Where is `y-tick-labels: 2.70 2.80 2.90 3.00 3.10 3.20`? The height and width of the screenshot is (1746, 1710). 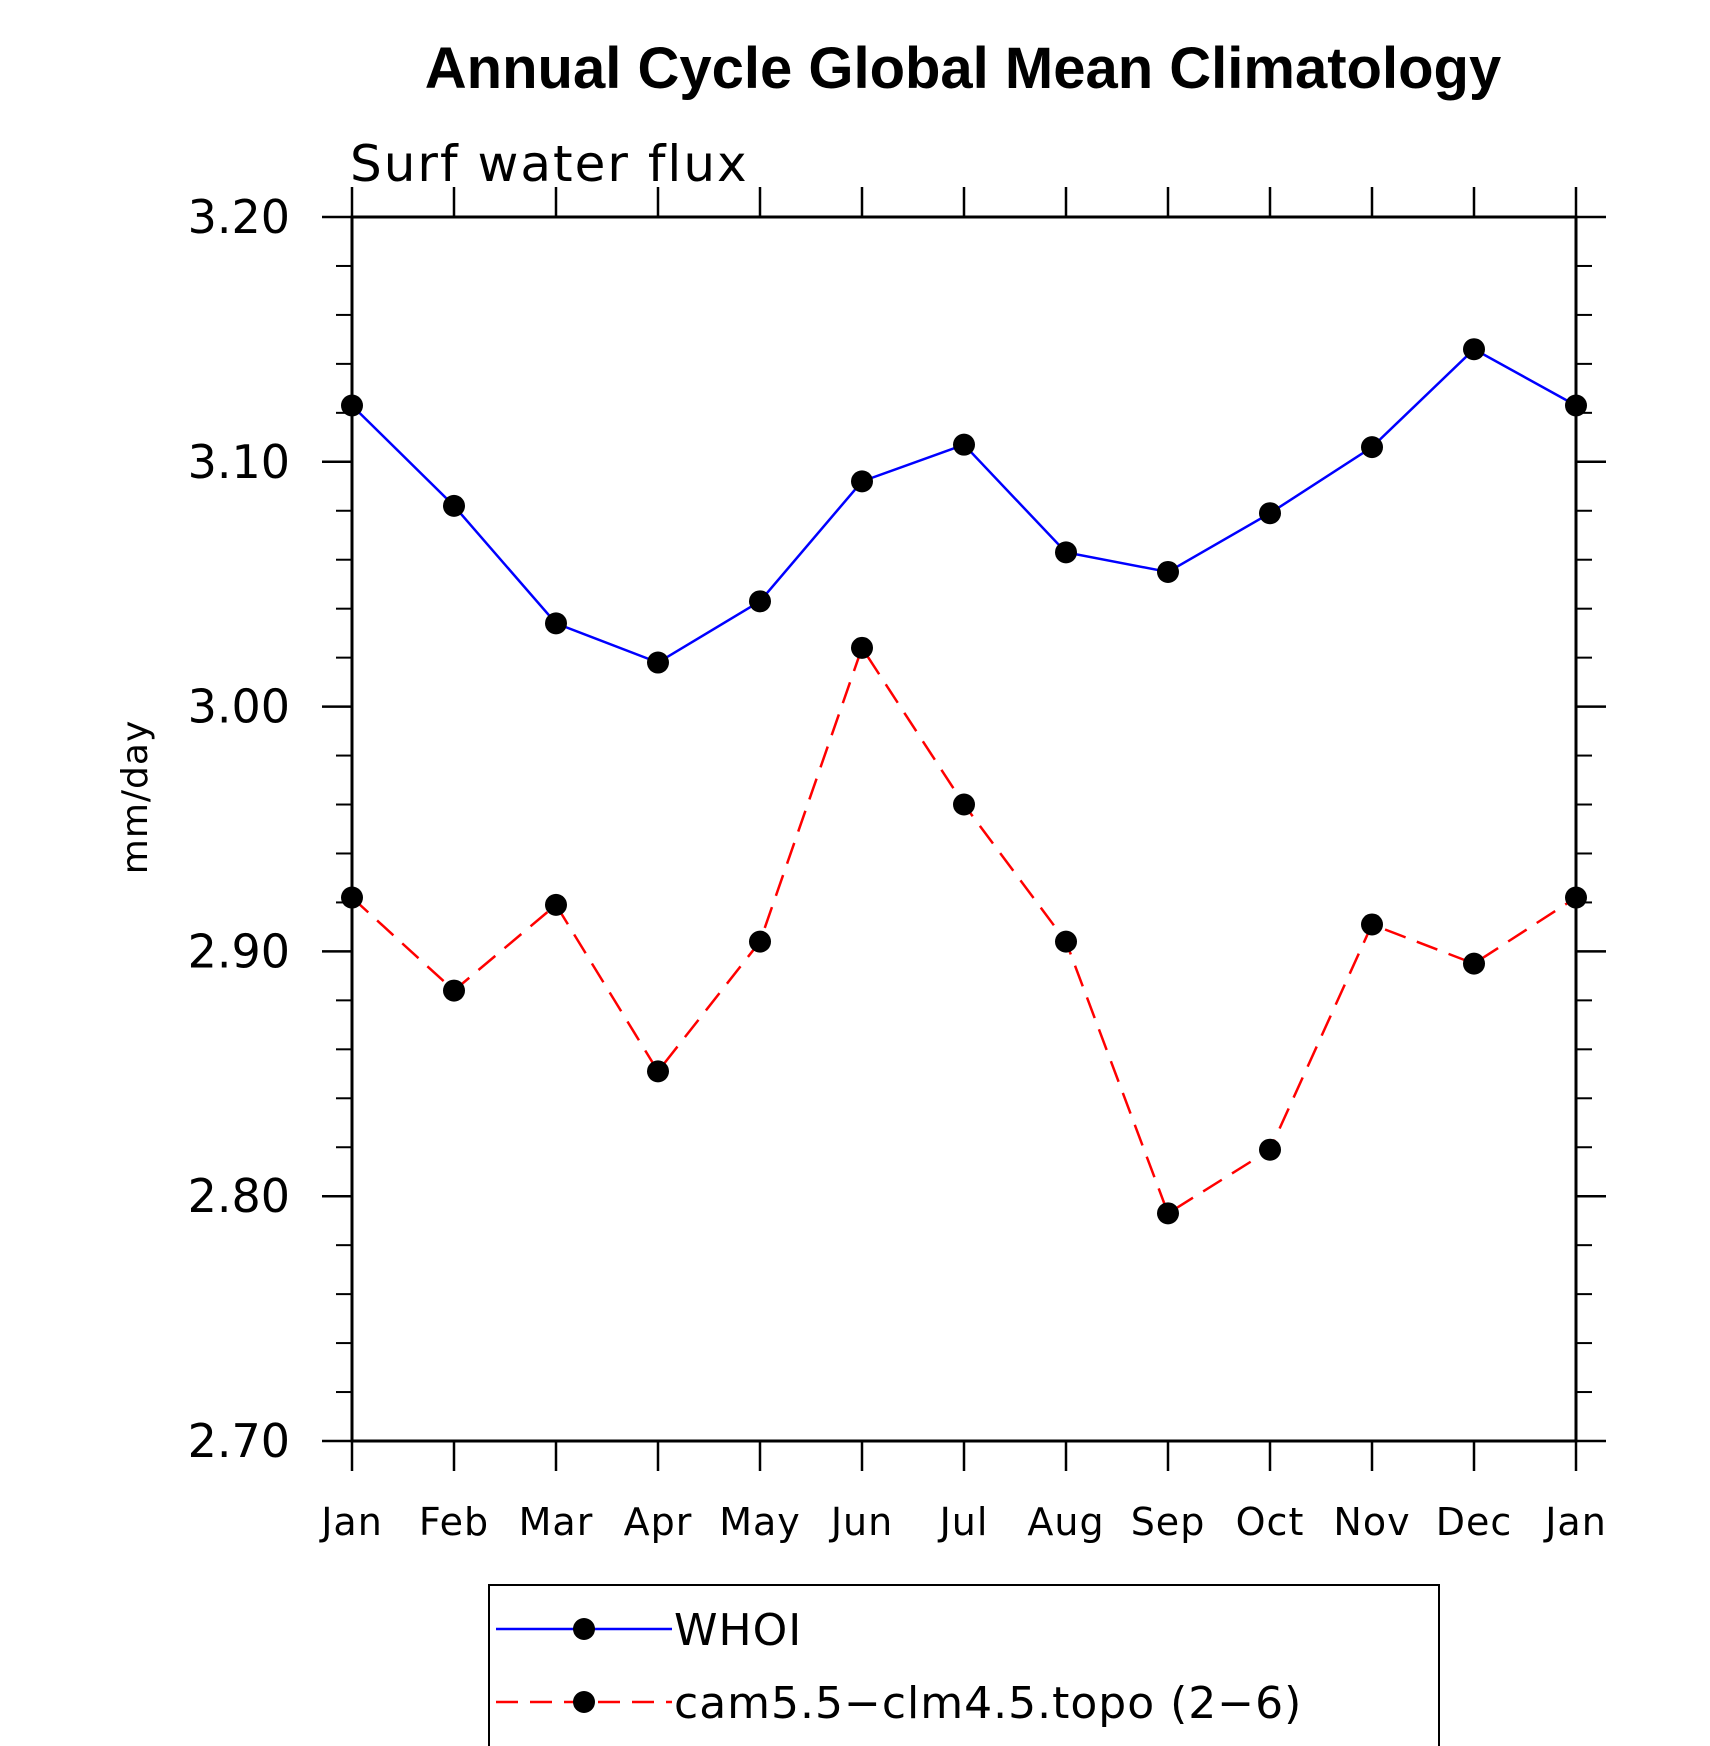 y-tick-labels: 2.70 2.80 2.90 3.00 3.10 3.20 is located at coordinates (239, 829).